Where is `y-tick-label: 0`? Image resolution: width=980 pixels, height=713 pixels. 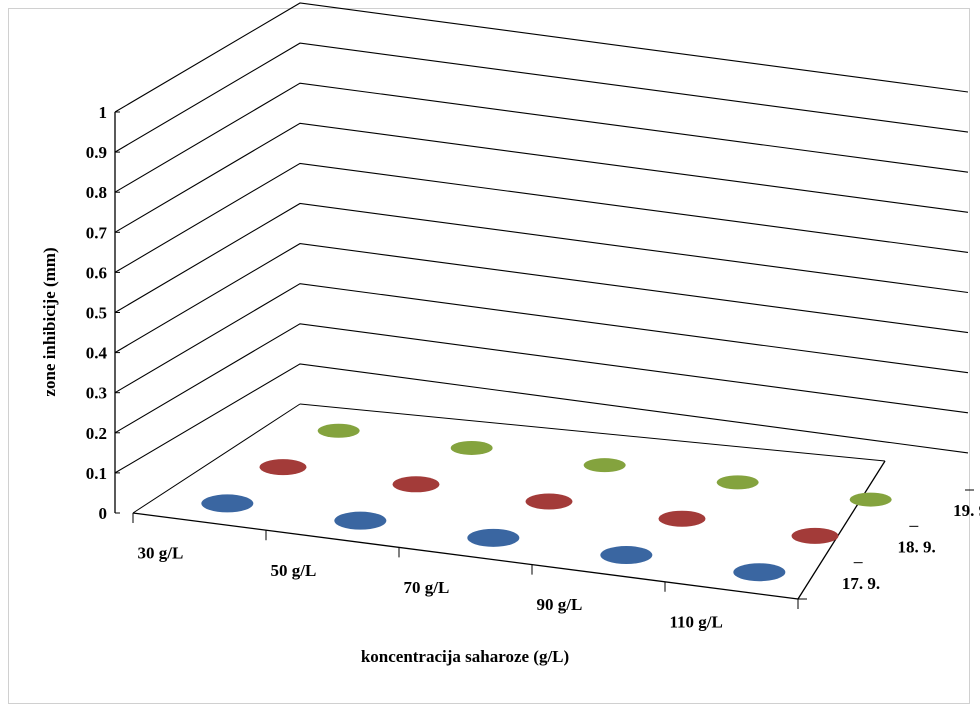
y-tick-label: 0 is located at coordinates (103, 513).